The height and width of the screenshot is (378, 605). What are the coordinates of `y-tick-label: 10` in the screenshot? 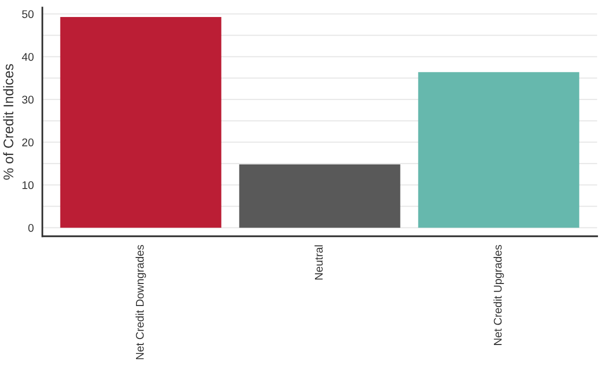 It's located at (28, 185).